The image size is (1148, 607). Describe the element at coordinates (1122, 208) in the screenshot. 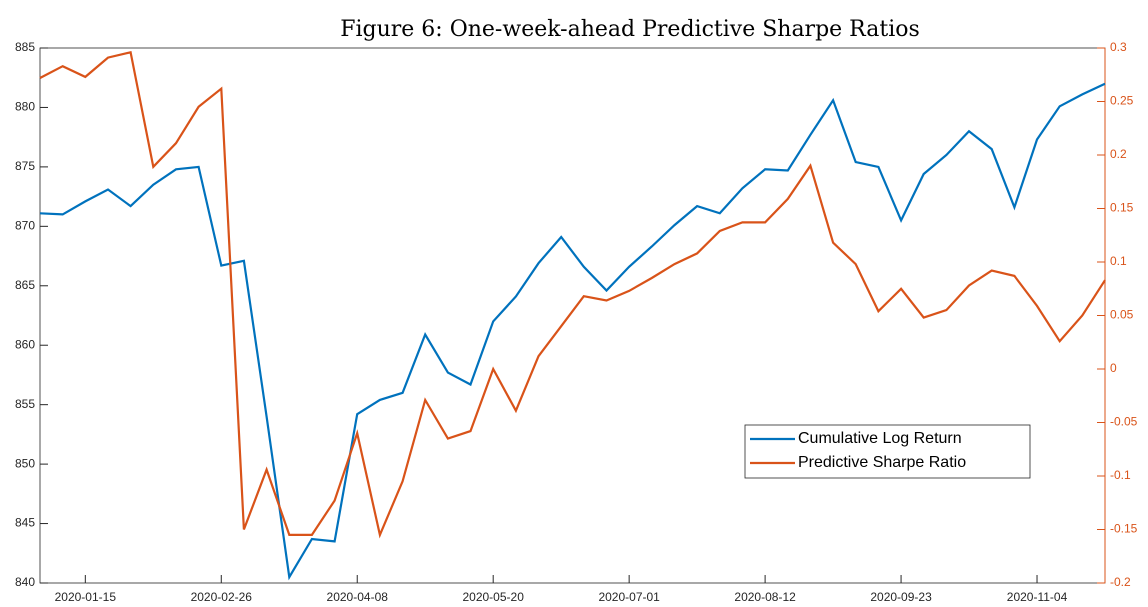

I see `y2-tick-label: 0.15` at that location.